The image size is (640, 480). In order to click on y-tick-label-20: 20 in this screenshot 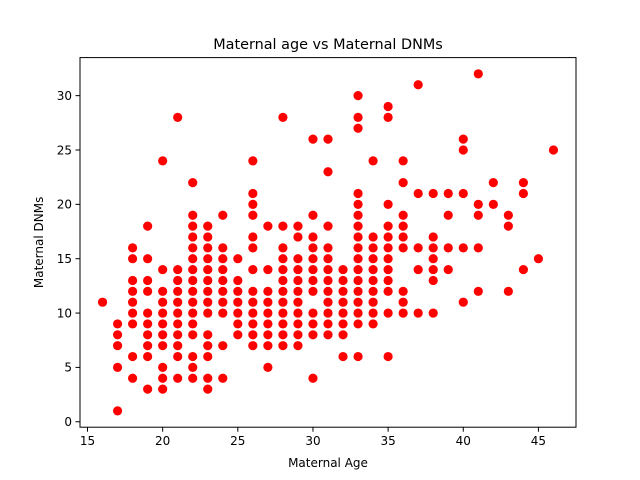, I will do `click(64, 205)`.